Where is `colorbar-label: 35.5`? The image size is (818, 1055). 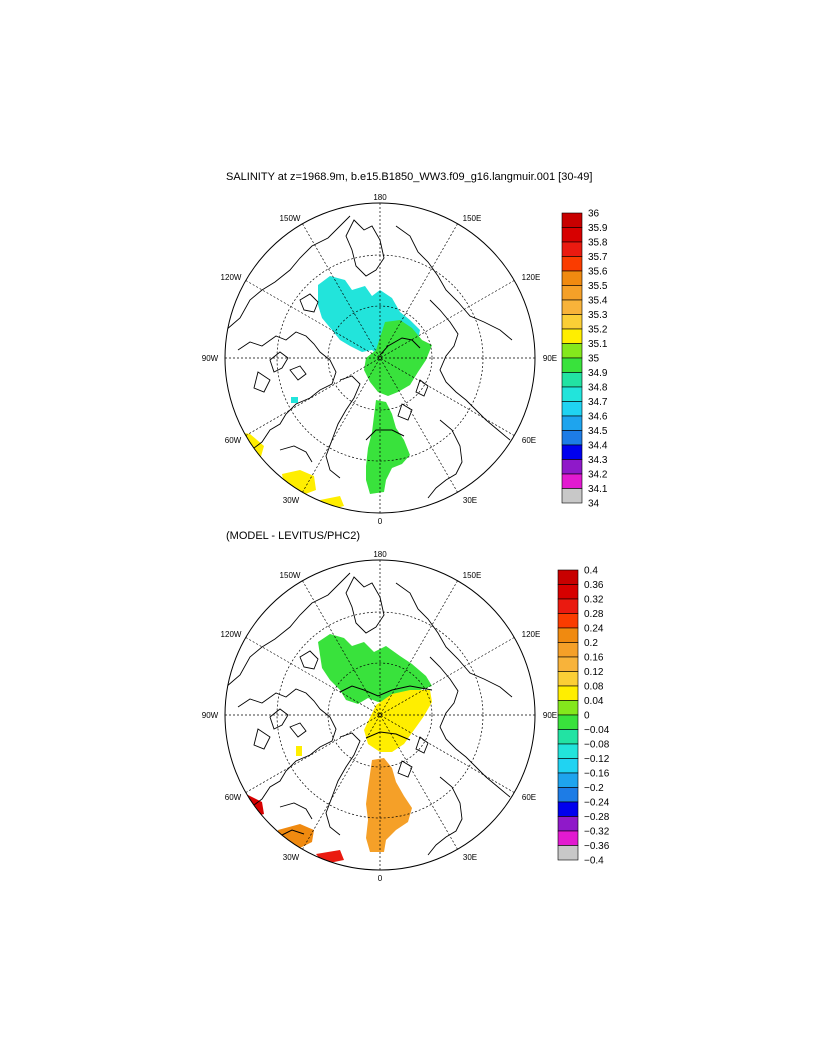 colorbar-label: 35.5 is located at coordinates (598, 286).